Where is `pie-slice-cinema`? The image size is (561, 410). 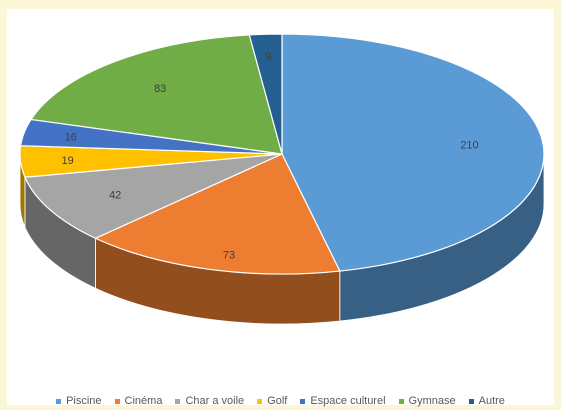
pie-slice-cinema is located at coordinates (217, 214).